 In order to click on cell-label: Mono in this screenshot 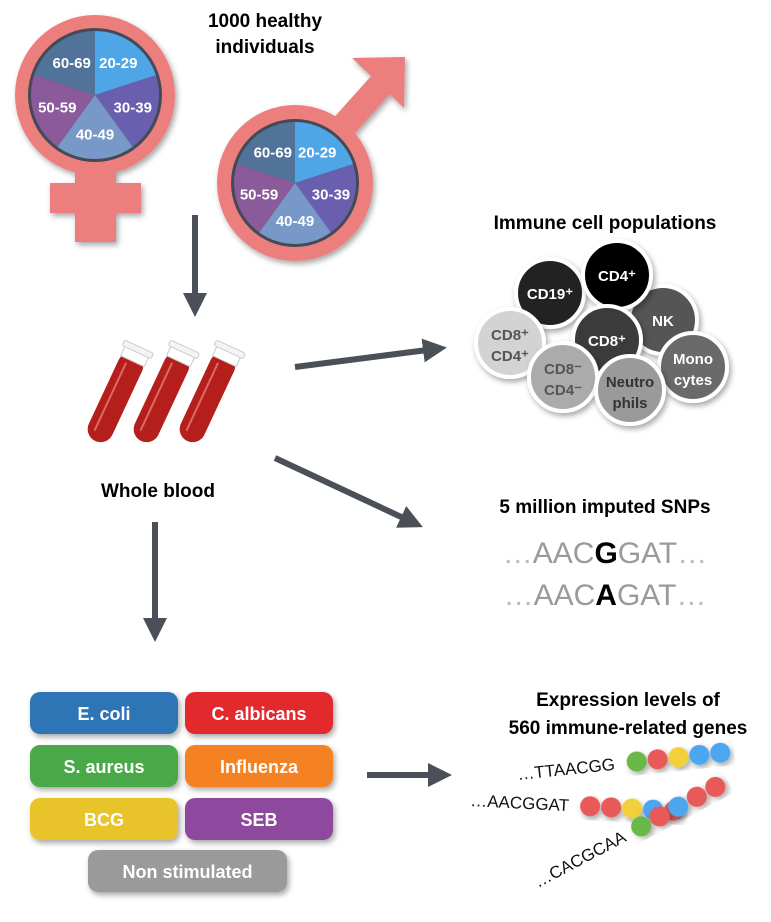, I will do `click(693, 359)`.